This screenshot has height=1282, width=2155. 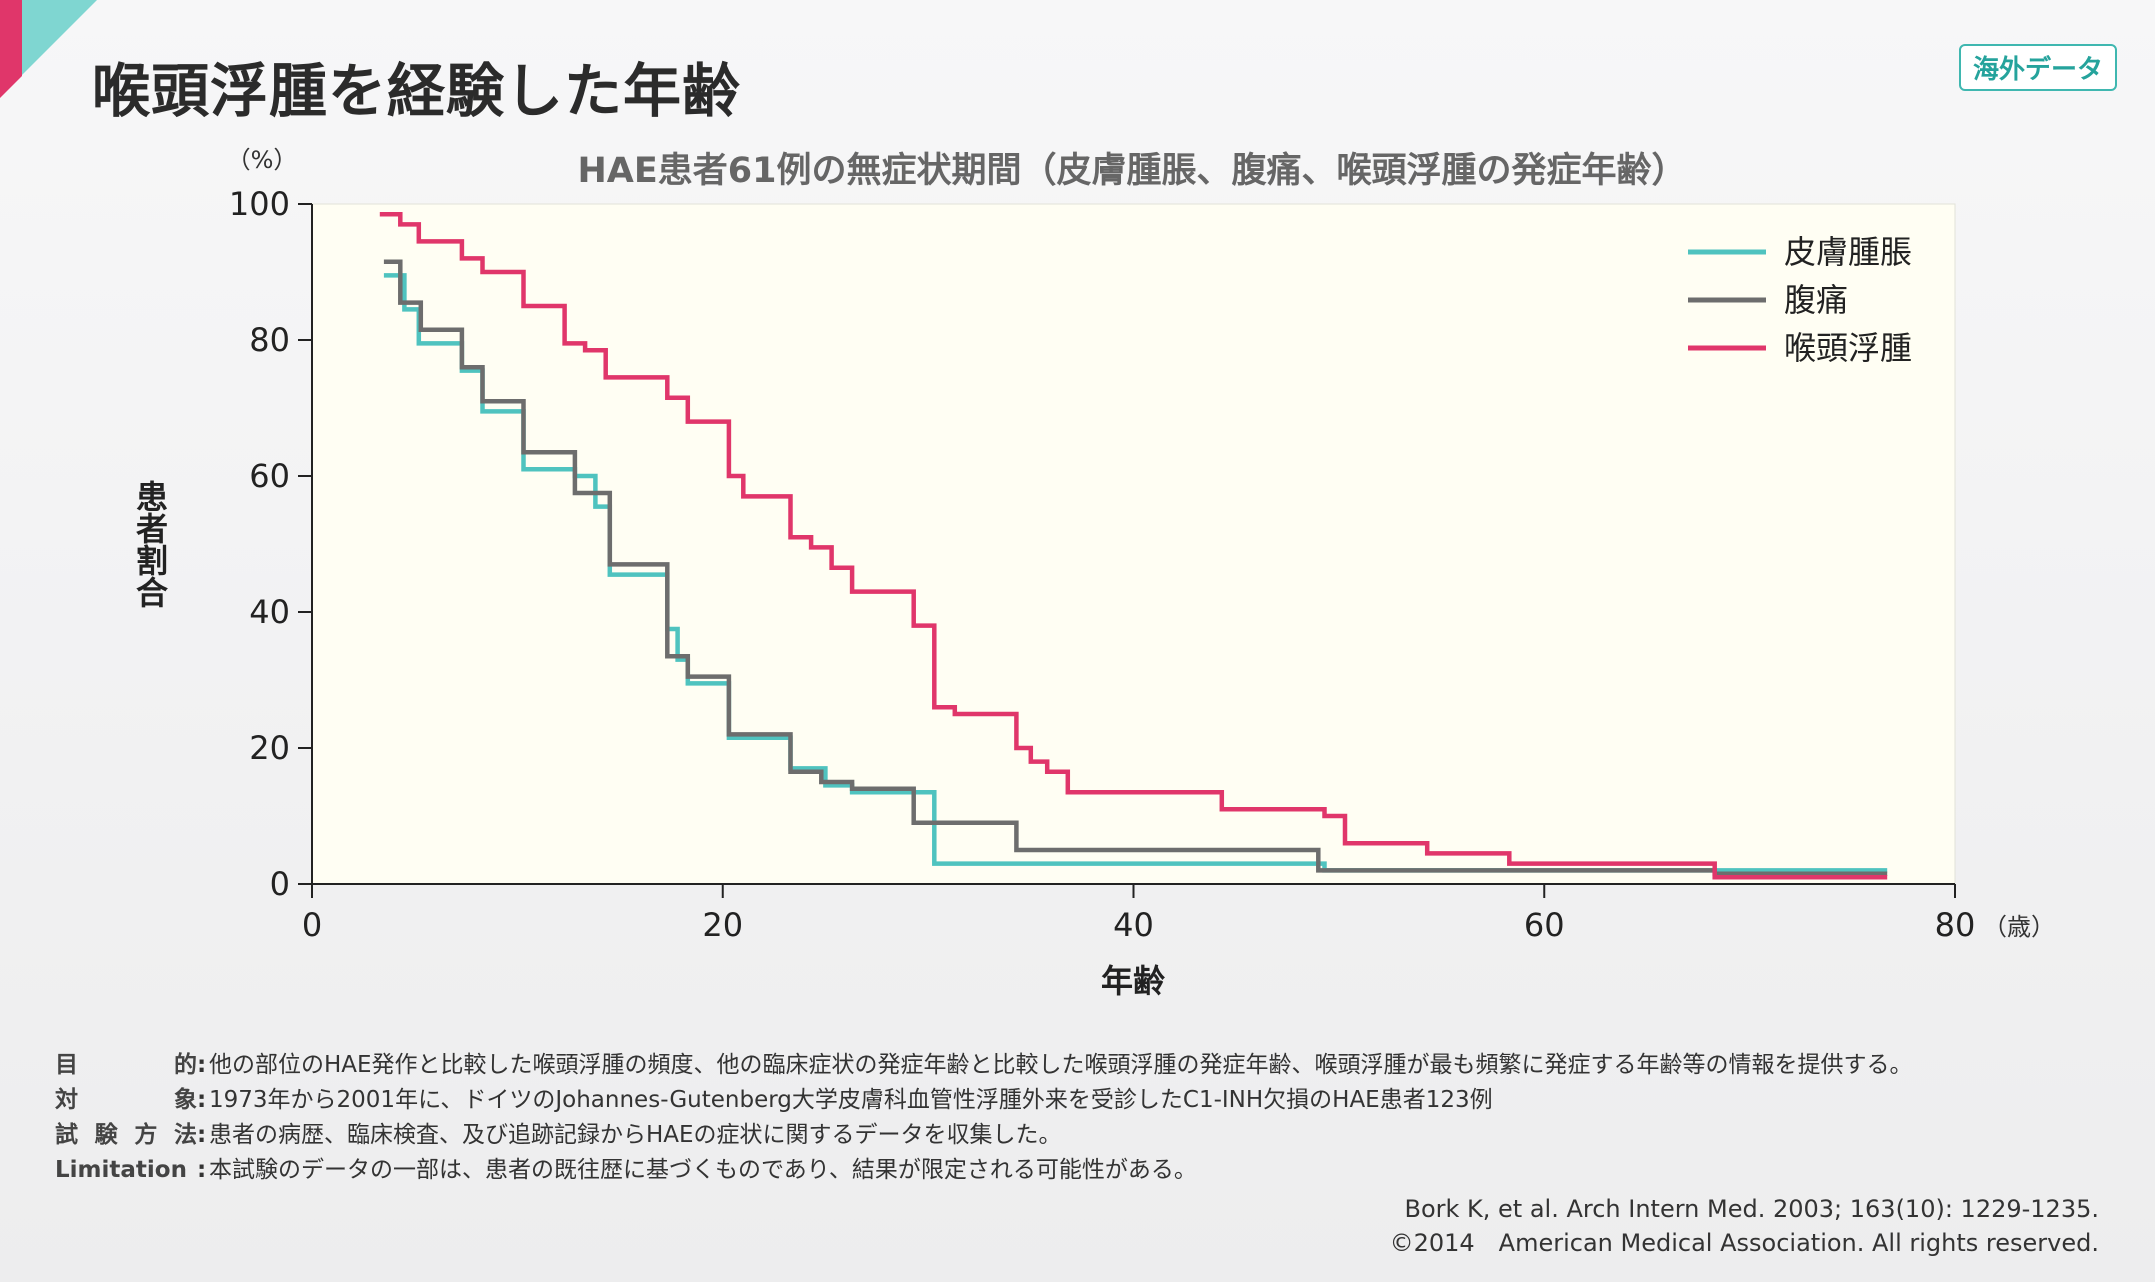 What do you see at coordinates (126, 1135) in the screenshot?
I see `note-label: 試験方法` at bounding box center [126, 1135].